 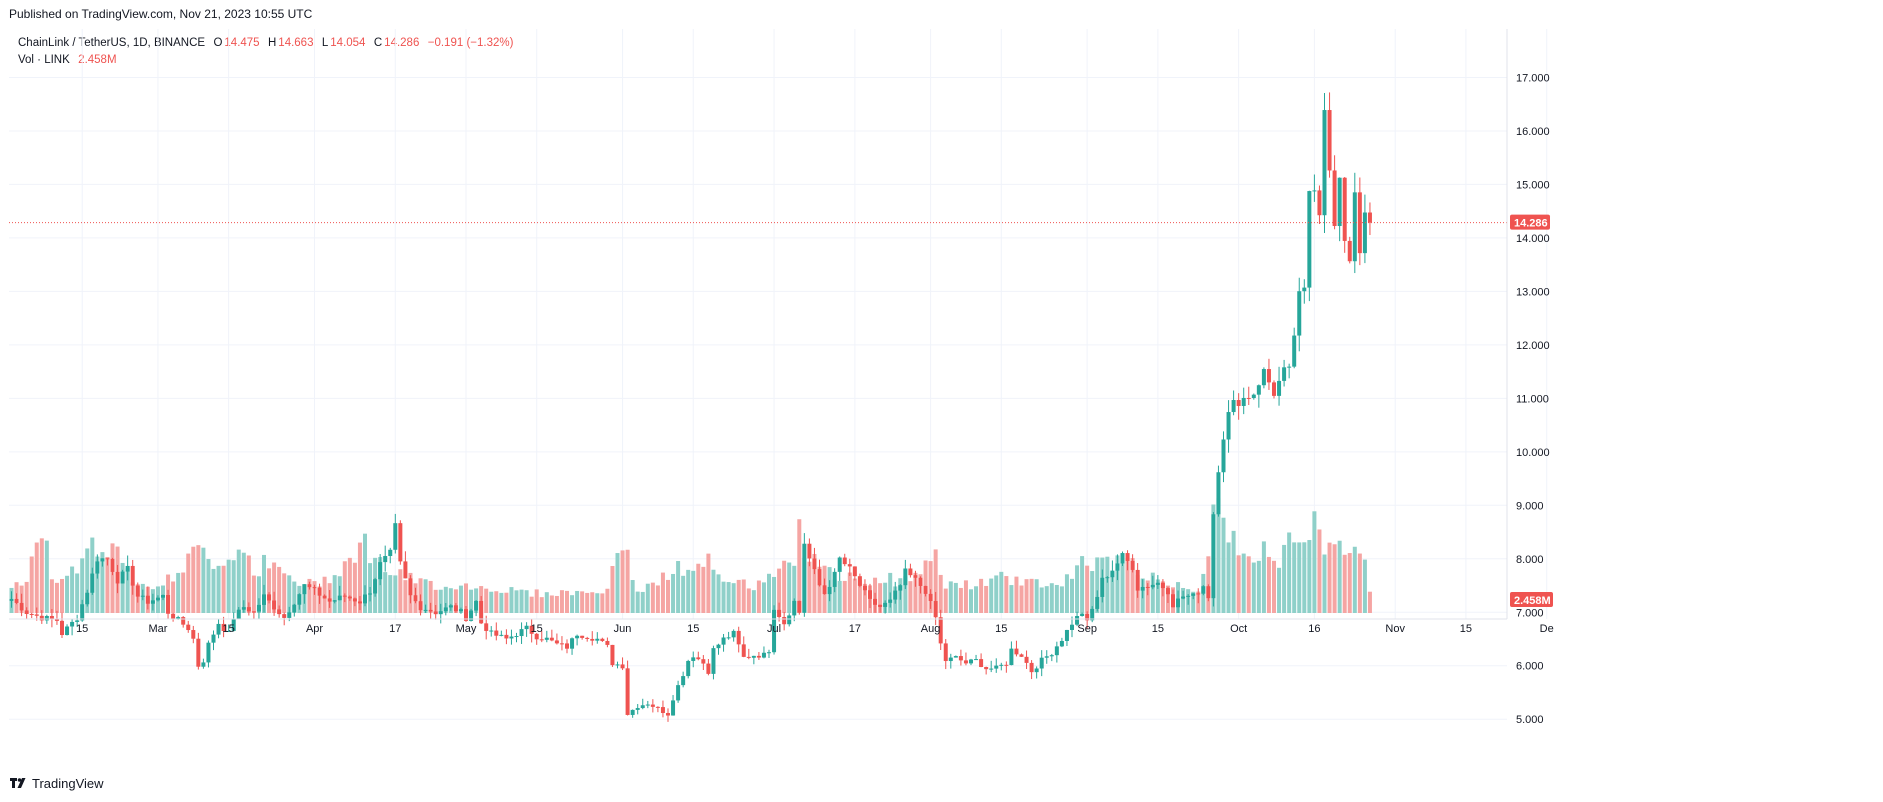 I want to click on price-tick-label: 14.000, so click(x=1533, y=239).